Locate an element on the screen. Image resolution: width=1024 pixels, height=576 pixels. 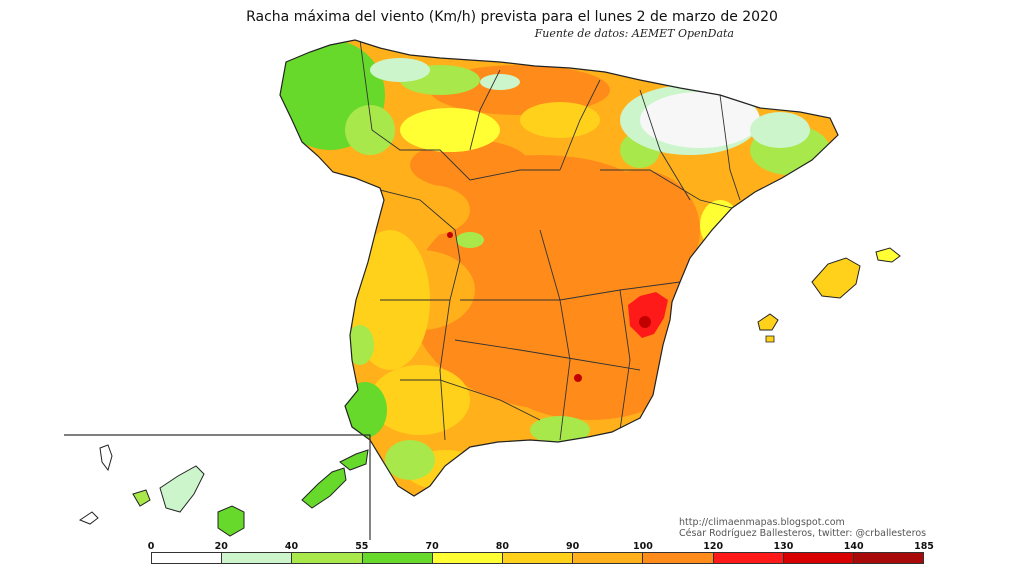
el-hierro-island is located at coordinates (88, 518).